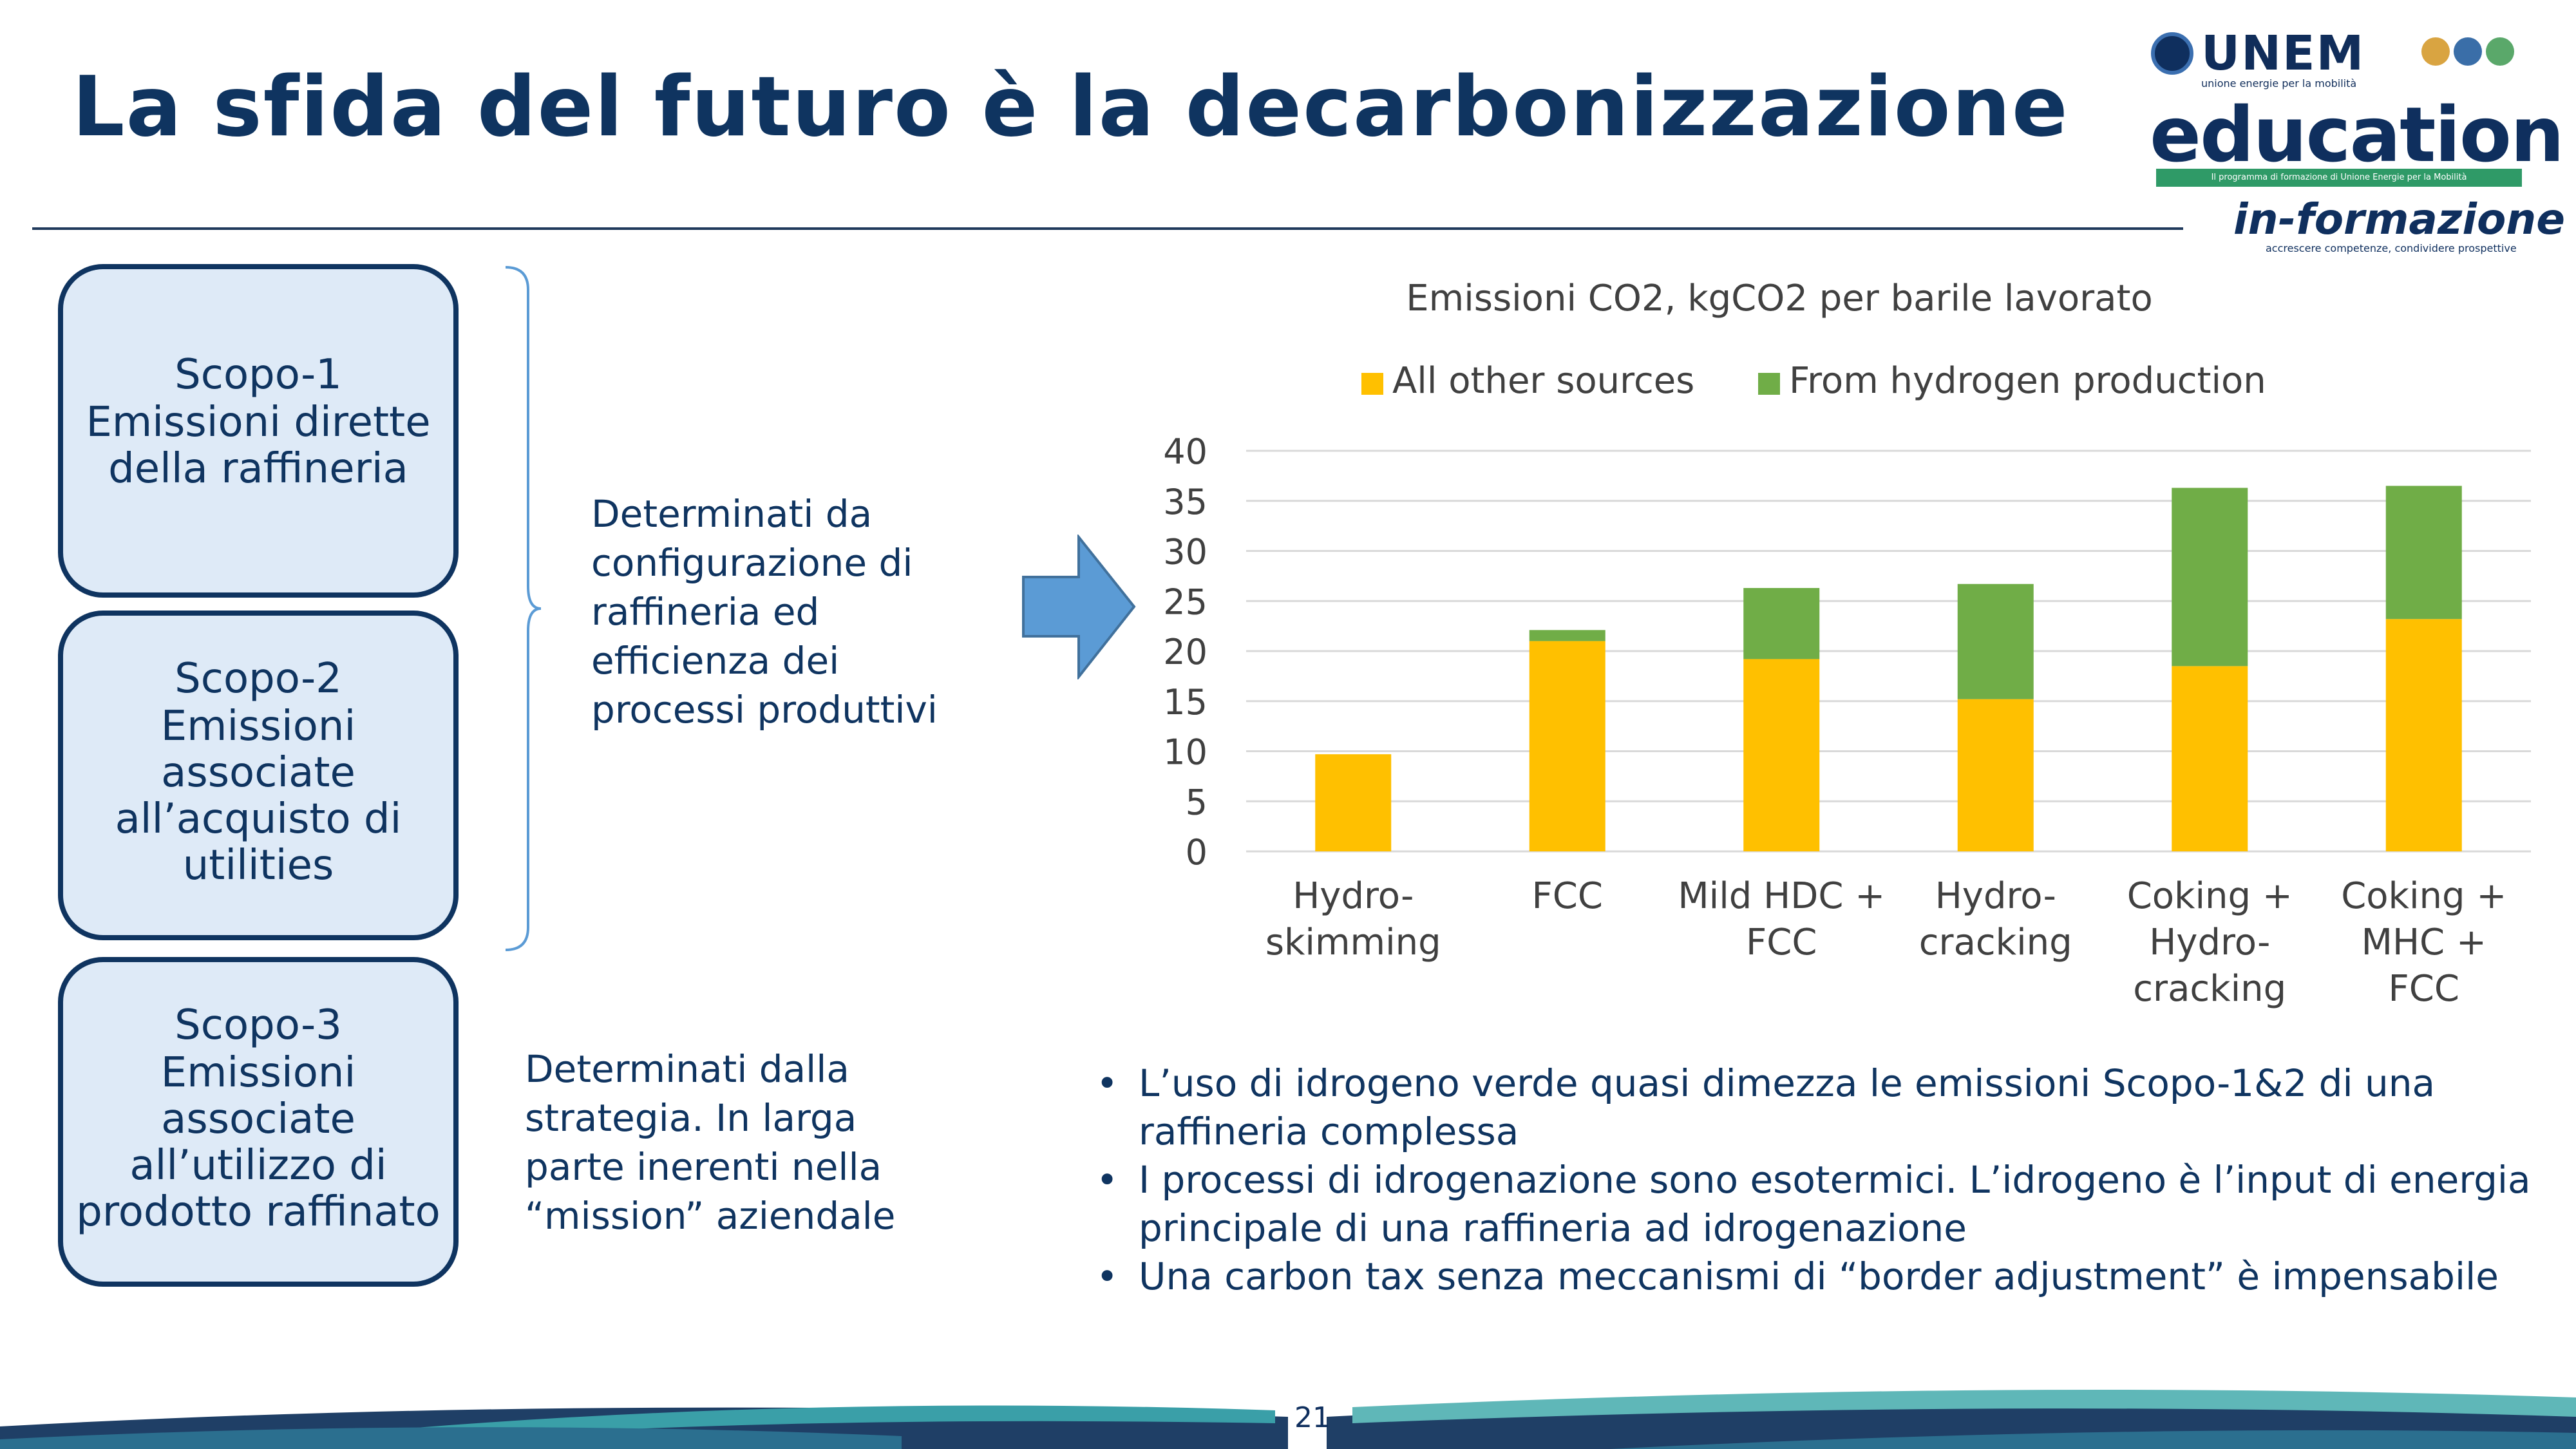  What do you see at coordinates (2028, 381) in the screenshot?
I see `legend-label: From hydrogen production` at bounding box center [2028, 381].